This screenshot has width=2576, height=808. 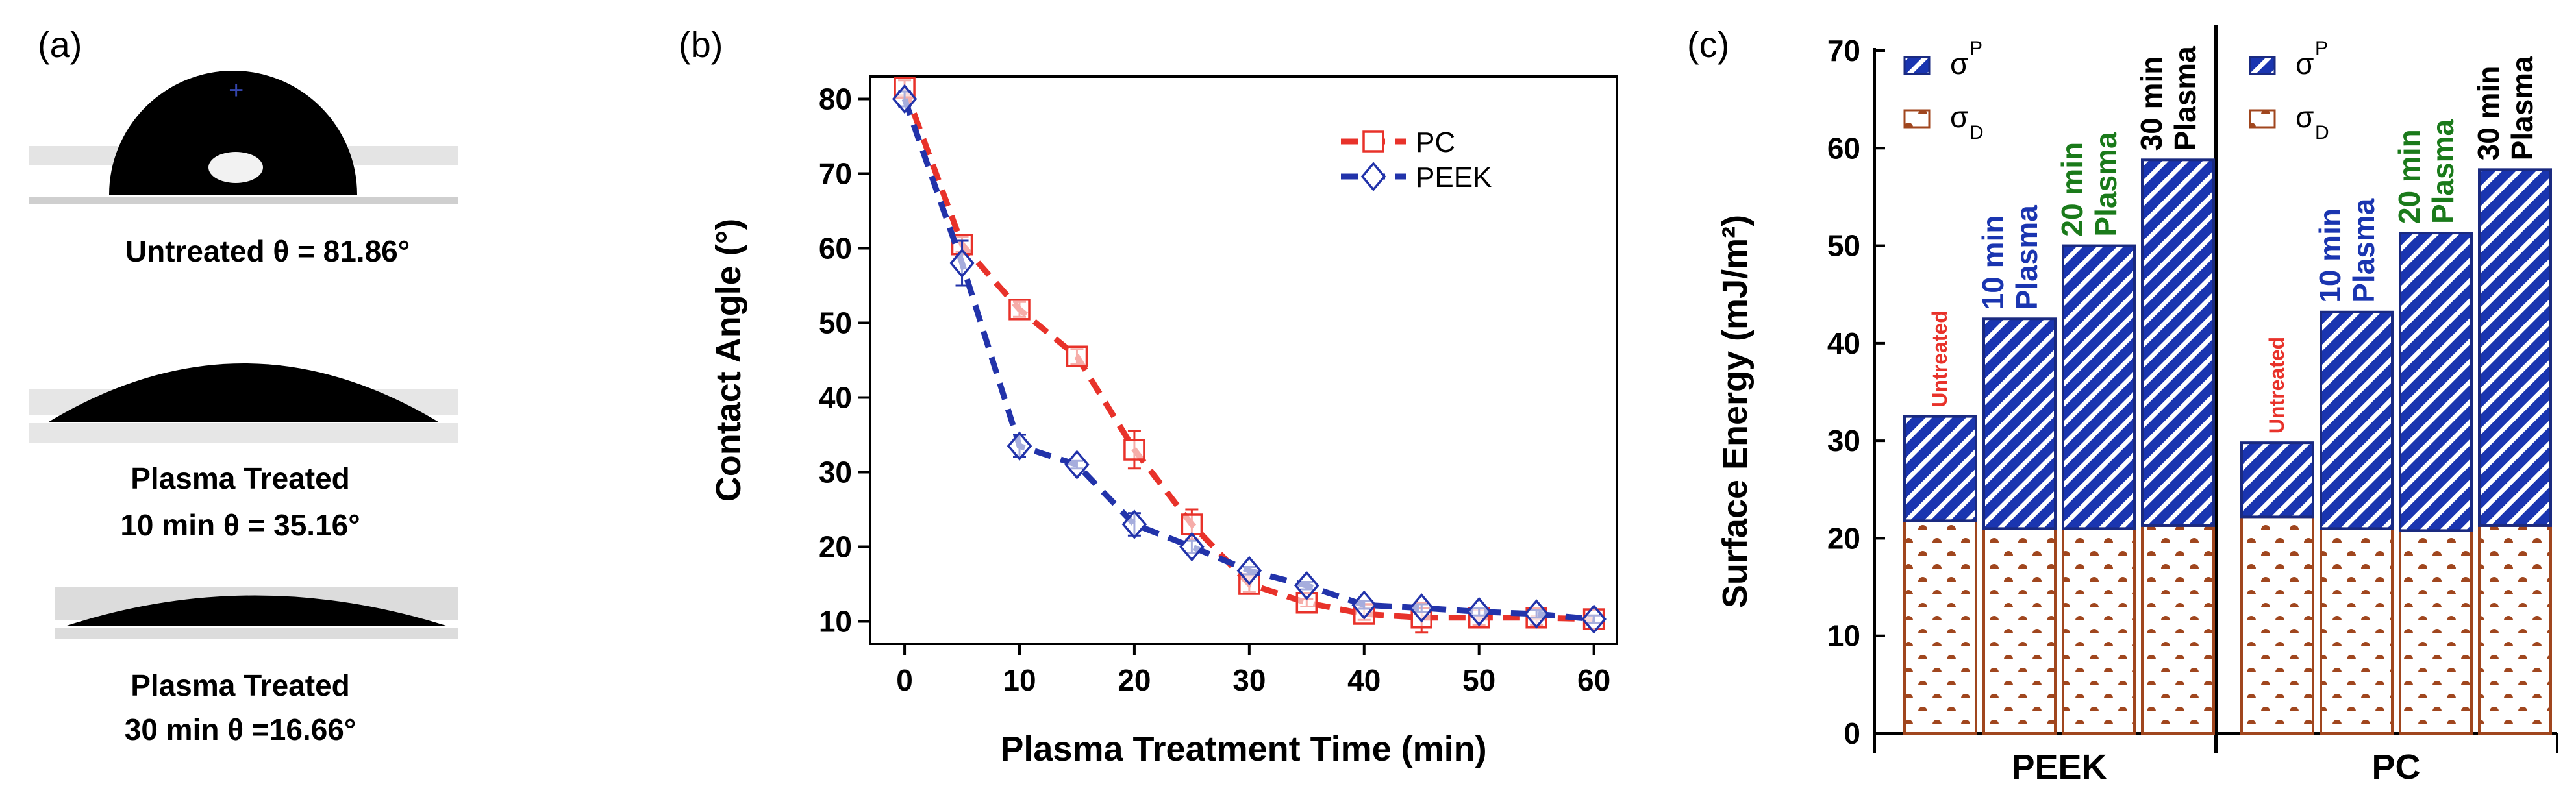 I want to click on legend-label: PC, so click(x=1435, y=142).